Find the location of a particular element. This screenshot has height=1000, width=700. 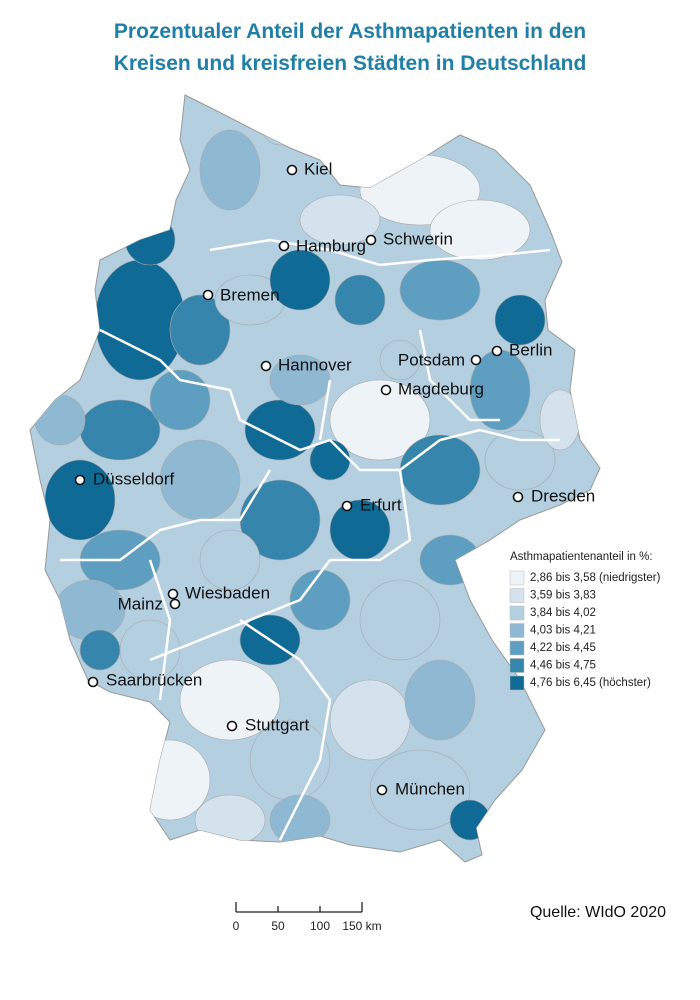

scale-label: 0 is located at coordinates (236, 926).